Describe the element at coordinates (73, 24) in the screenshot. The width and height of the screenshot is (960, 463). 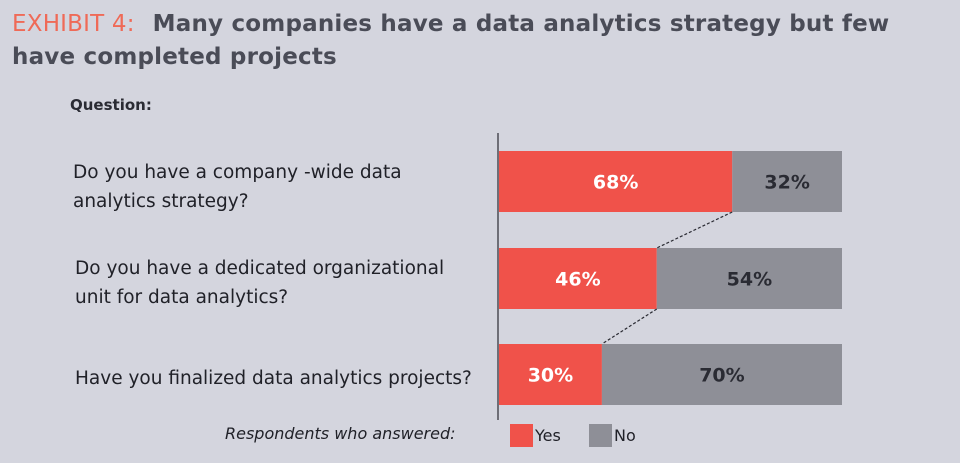
I see `exhibit-label: EXHIBIT 4:` at that location.